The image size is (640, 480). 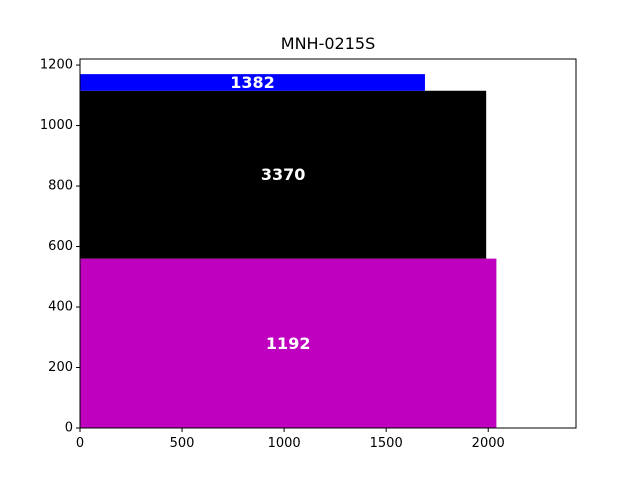 I want to click on x-tick-label: 1500, so click(x=386, y=443).